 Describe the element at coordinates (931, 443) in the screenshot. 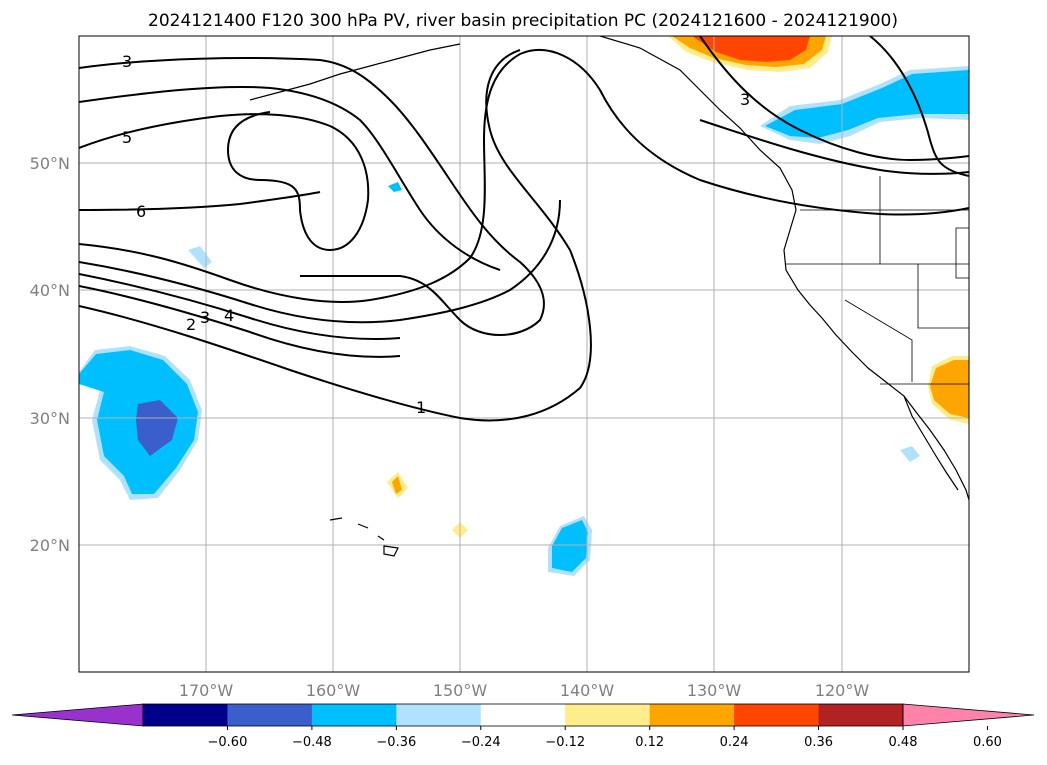

I see `baja-coast` at that location.